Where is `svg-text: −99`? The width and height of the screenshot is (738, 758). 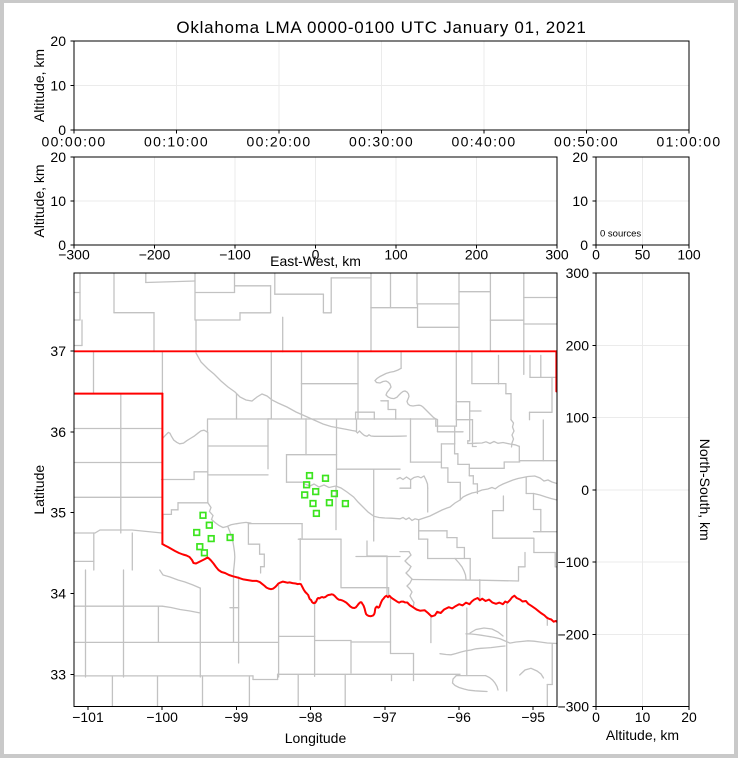
svg-text: −99 is located at coordinates (237, 717).